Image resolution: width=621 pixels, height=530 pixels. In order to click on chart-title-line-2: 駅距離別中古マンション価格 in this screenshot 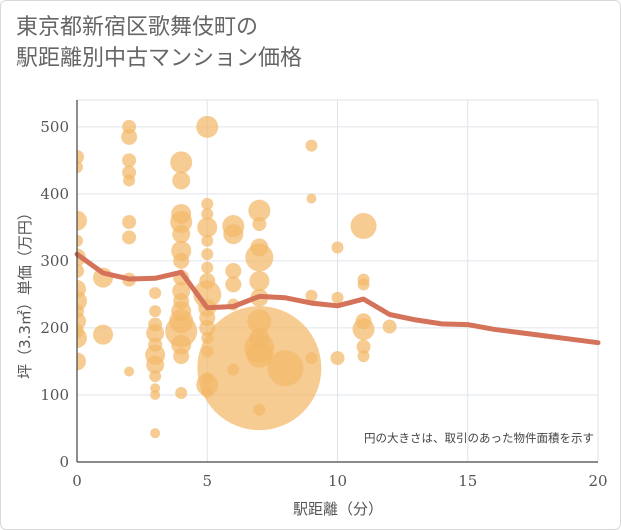, I will do `click(159, 58)`.